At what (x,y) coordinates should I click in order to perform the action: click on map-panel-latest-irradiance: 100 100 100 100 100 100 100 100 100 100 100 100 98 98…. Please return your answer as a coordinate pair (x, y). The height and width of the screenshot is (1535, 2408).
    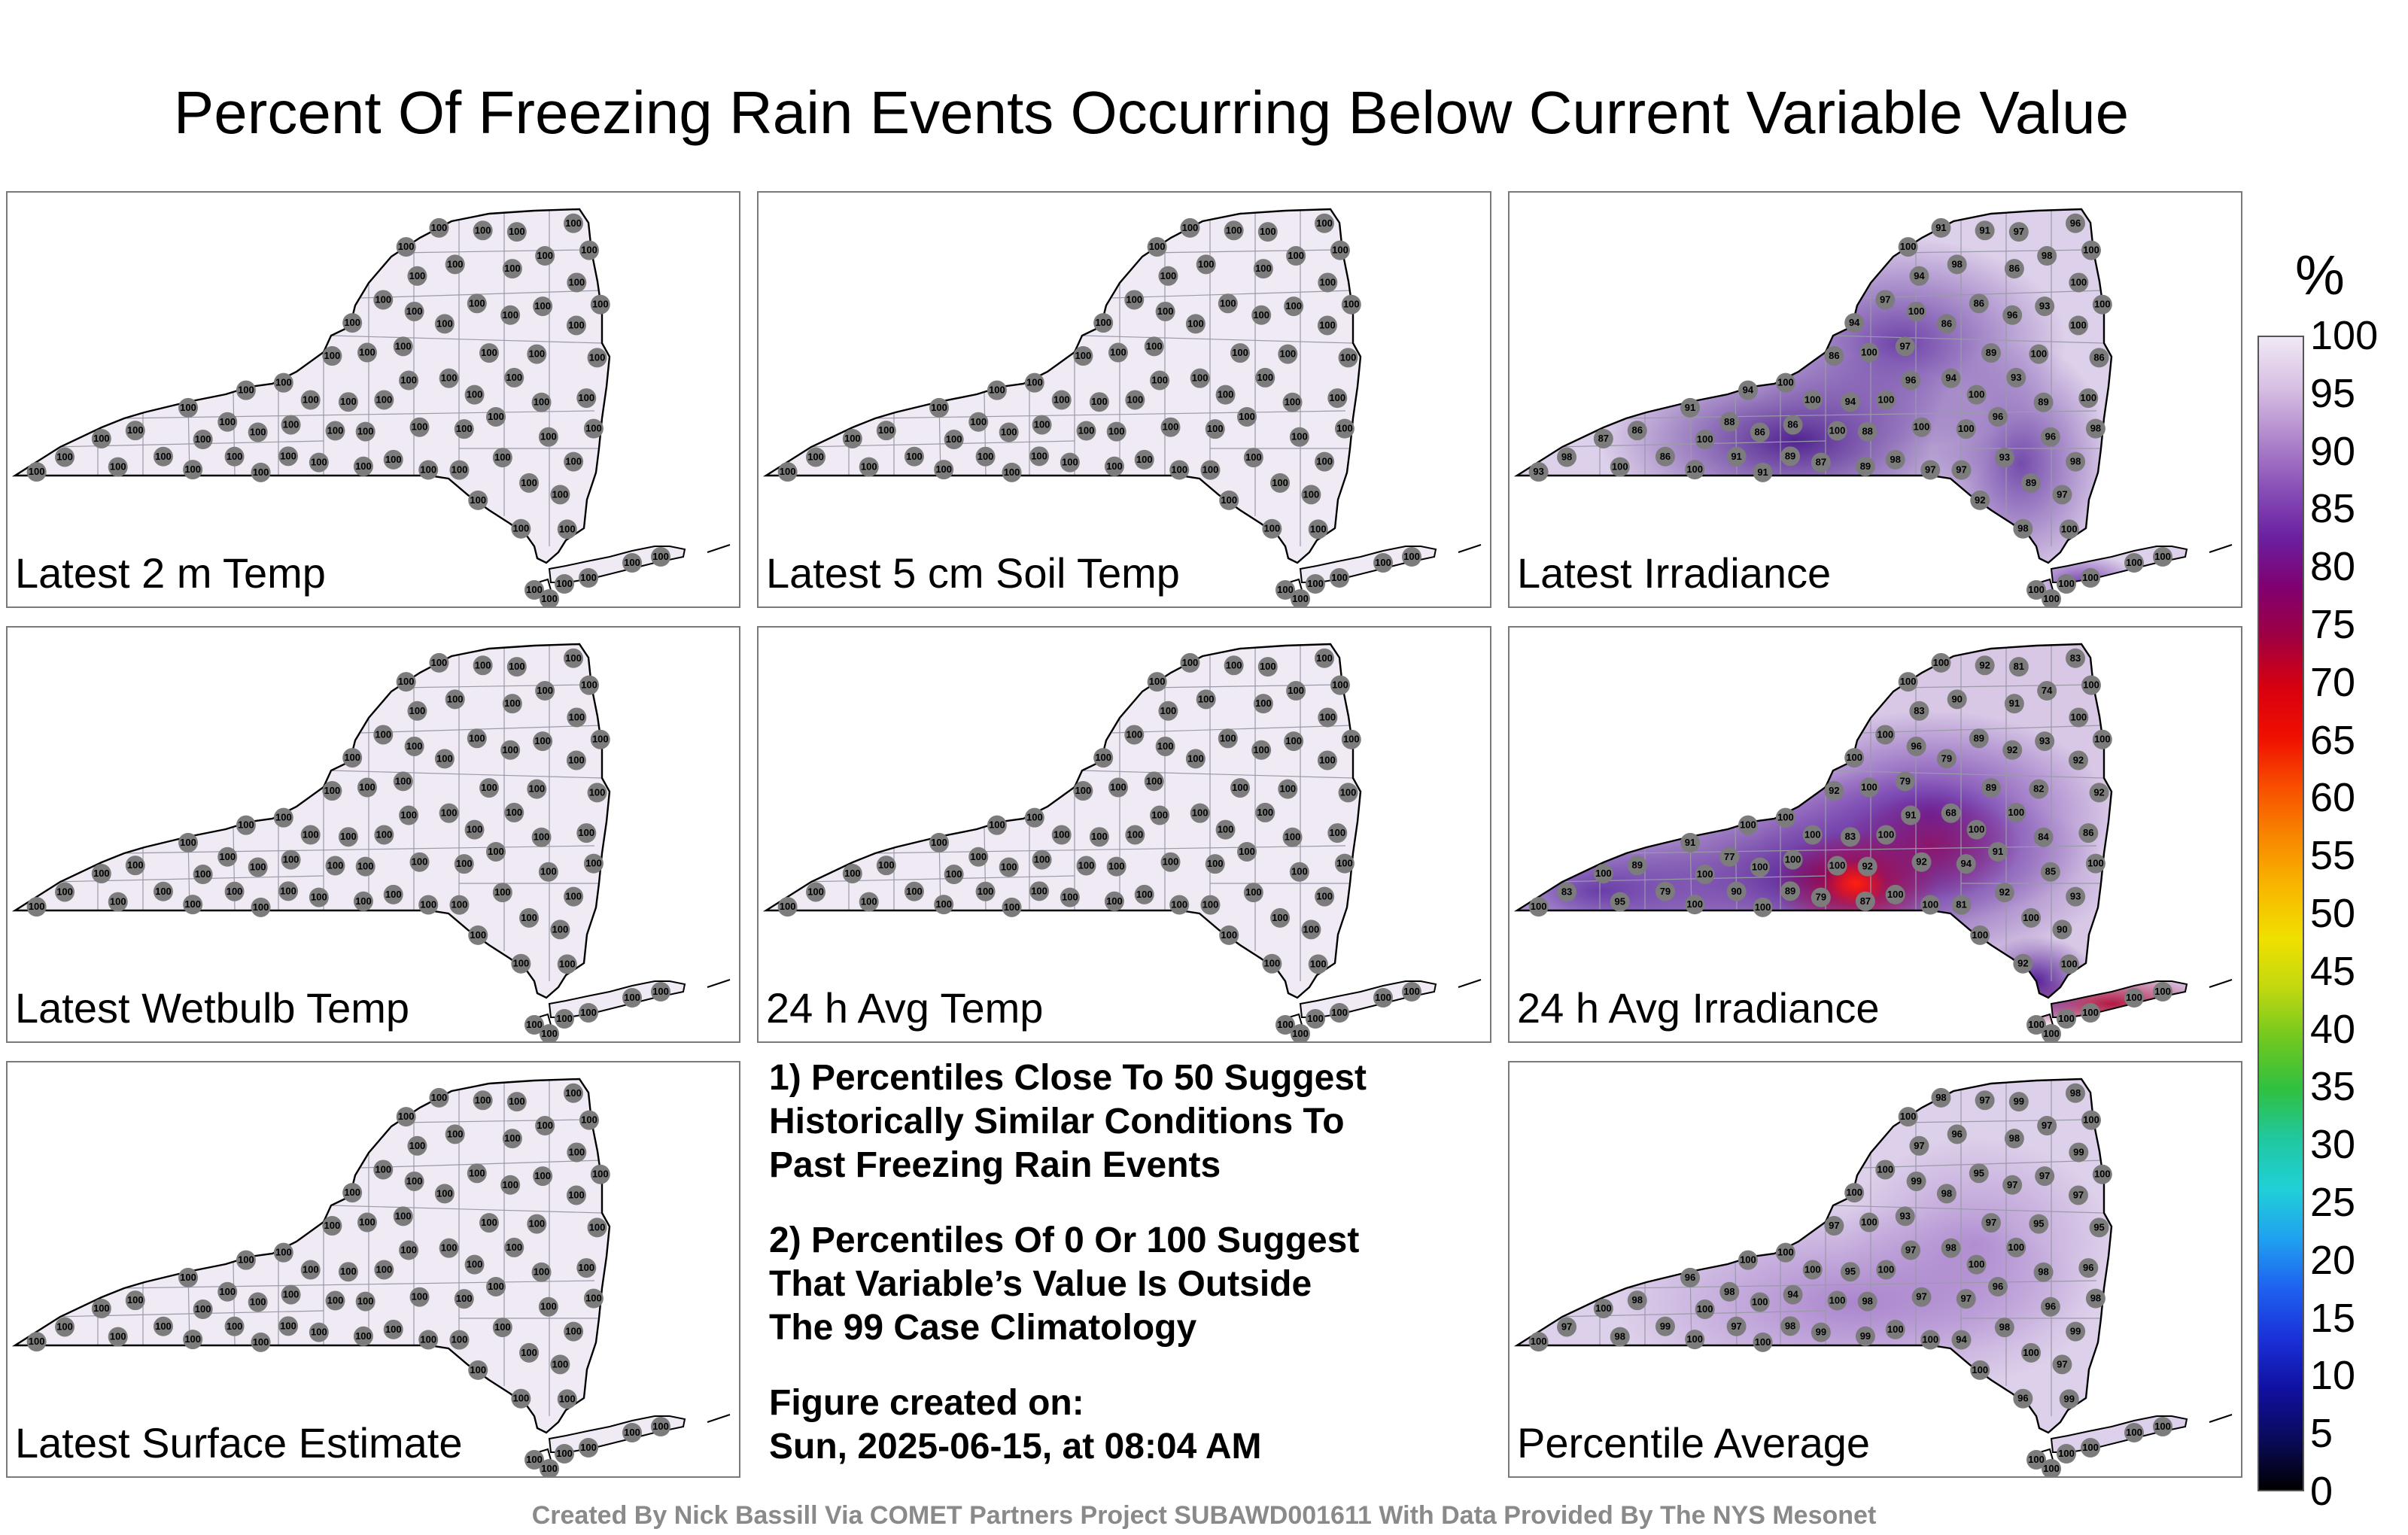
    Looking at the image, I should click on (1875, 399).